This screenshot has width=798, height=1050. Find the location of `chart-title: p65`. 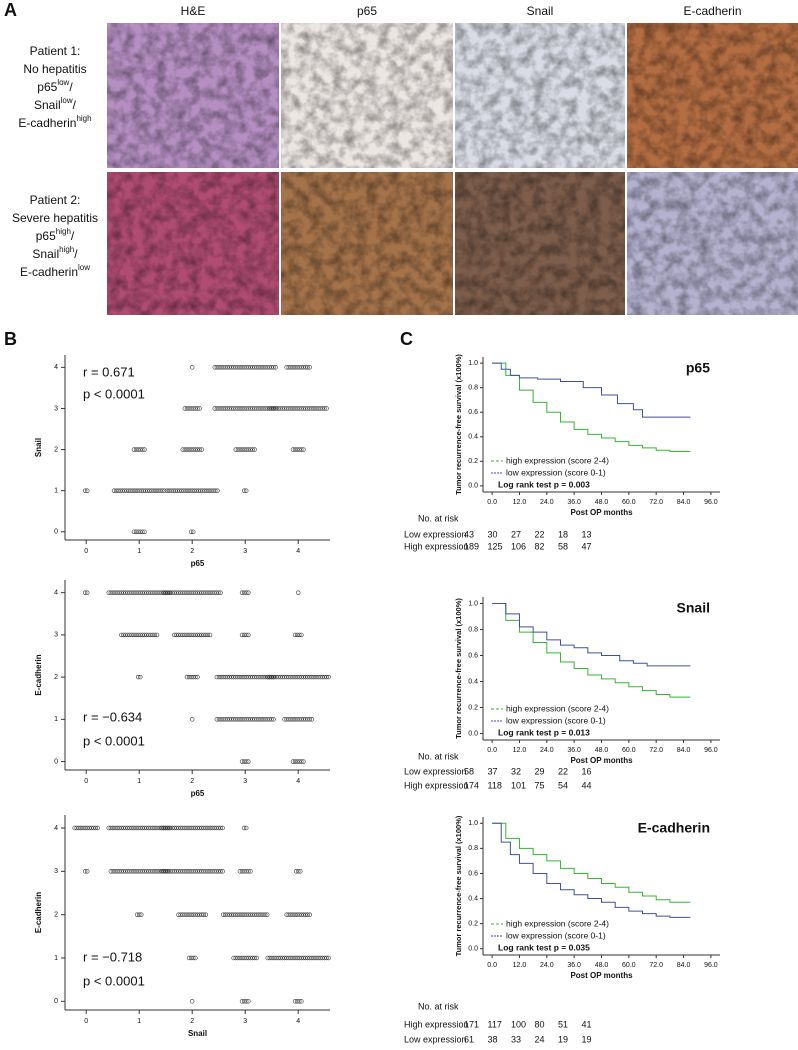

chart-title: p65 is located at coordinates (698, 368).